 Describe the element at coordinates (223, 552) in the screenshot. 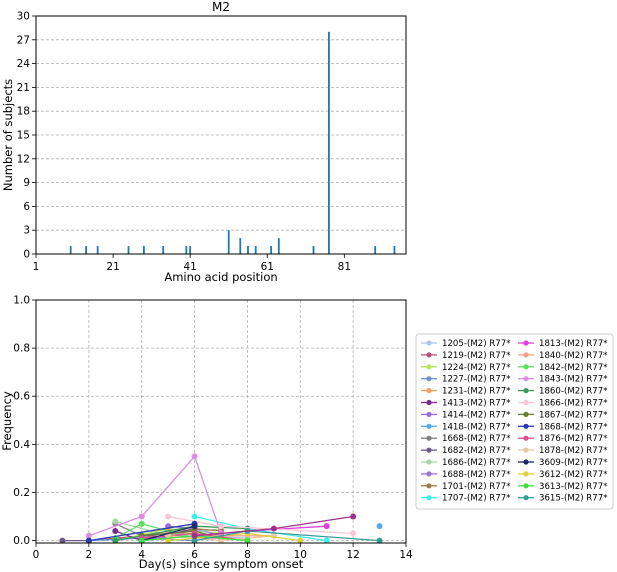

I see `bottom-x-ticks: 0 2 4 6 8 10 12 14` at that location.